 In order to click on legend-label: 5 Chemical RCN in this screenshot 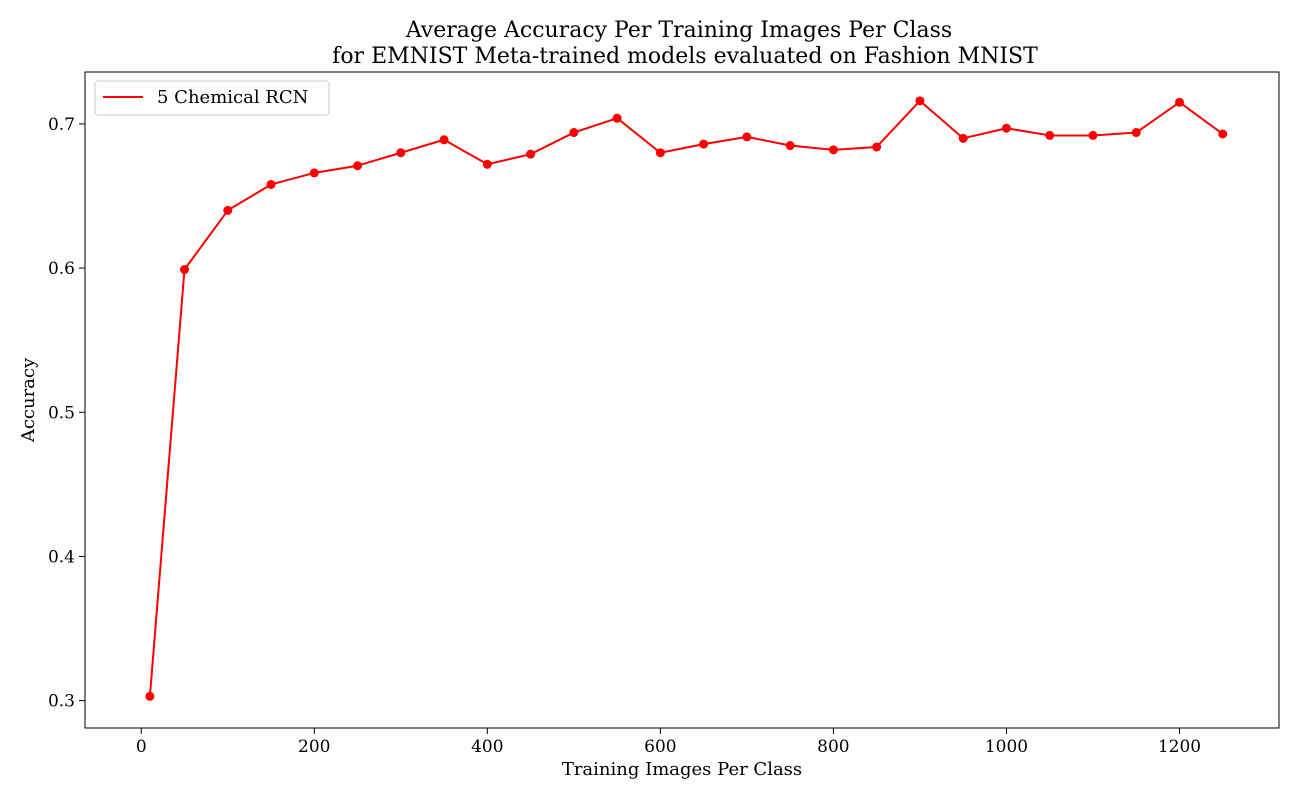, I will do `click(232, 97)`.